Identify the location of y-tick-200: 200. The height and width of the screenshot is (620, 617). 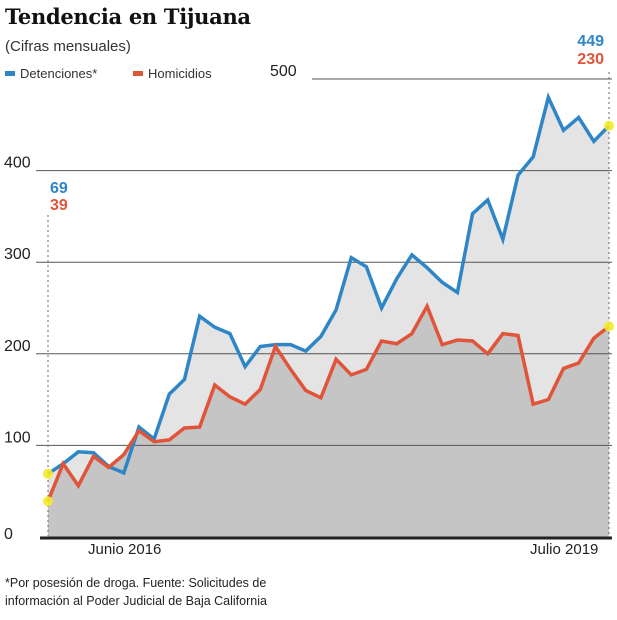
(17, 346).